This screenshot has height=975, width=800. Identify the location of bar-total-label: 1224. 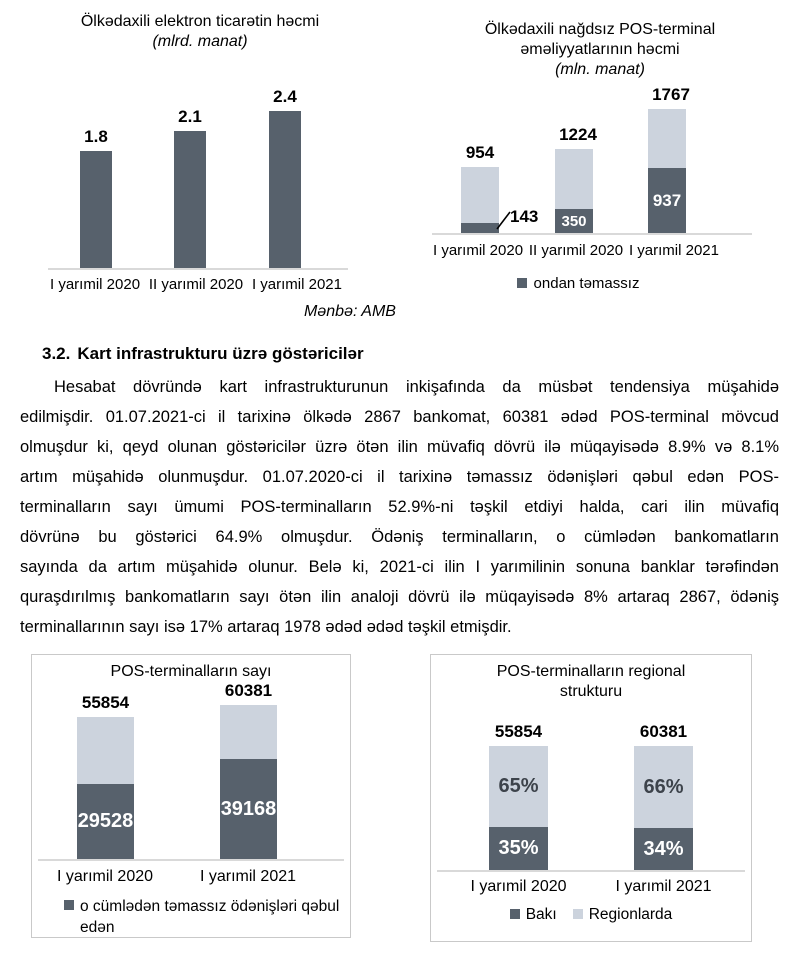
(578, 134).